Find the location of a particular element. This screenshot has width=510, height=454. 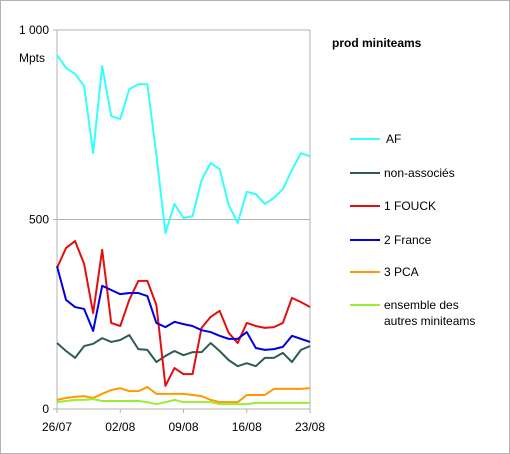

x-tick-label: 16/08 is located at coordinates (247, 427).